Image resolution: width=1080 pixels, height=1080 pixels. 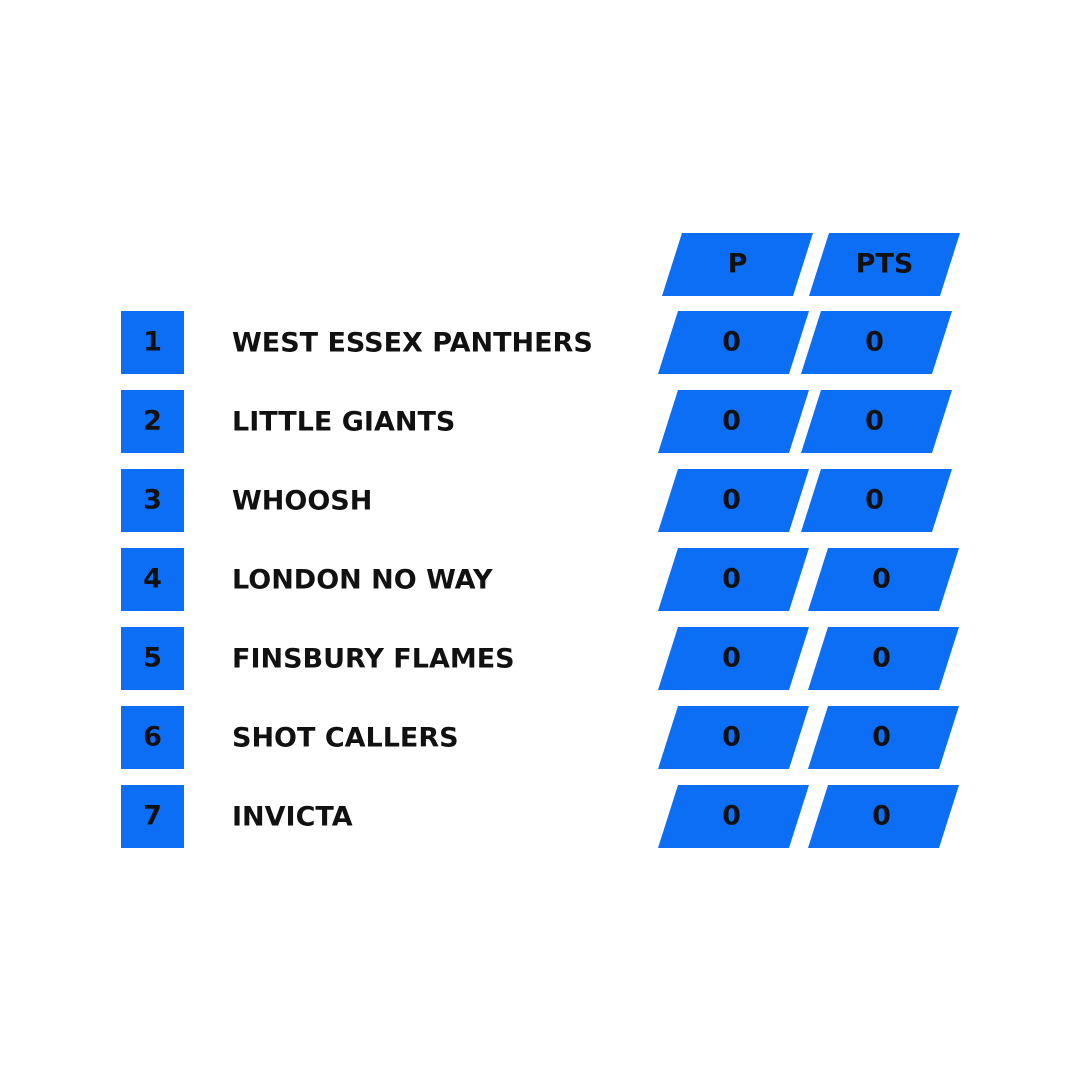 I want to click on rank: 1, so click(x=152, y=342).